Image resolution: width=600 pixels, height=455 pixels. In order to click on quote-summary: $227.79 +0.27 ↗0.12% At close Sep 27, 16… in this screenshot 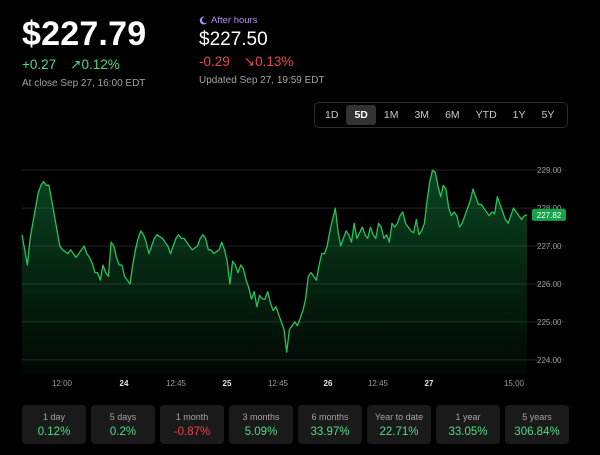, I will do `click(84, 51)`.